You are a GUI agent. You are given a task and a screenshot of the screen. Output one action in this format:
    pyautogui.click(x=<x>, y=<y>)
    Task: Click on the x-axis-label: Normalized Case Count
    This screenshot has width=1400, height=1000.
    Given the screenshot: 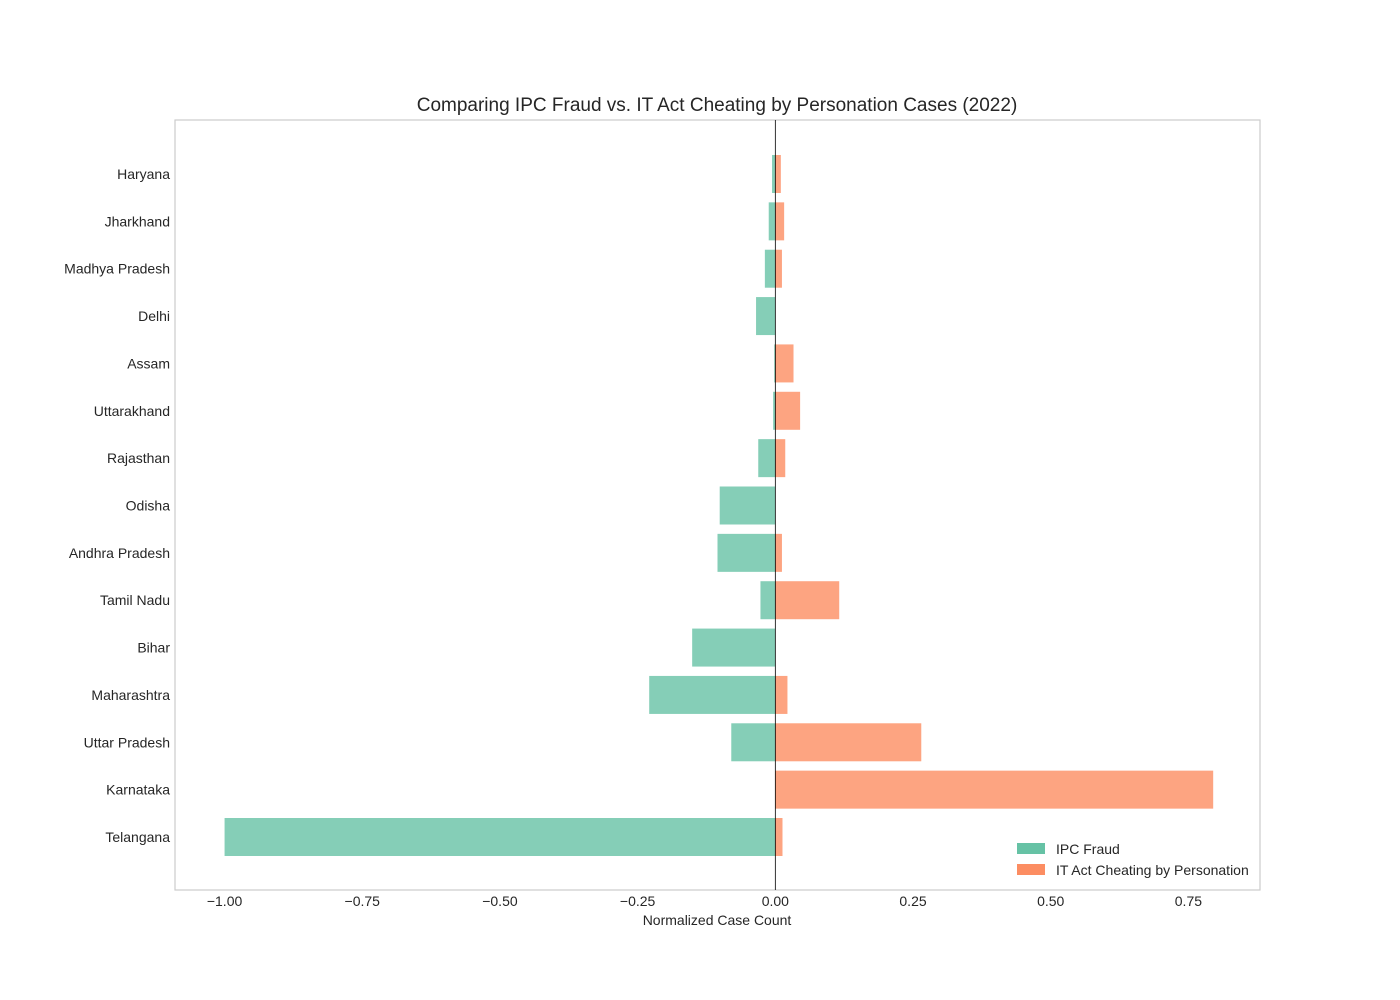 What is the action you would take?
    pyautogui.click(x=717, y=920)
    